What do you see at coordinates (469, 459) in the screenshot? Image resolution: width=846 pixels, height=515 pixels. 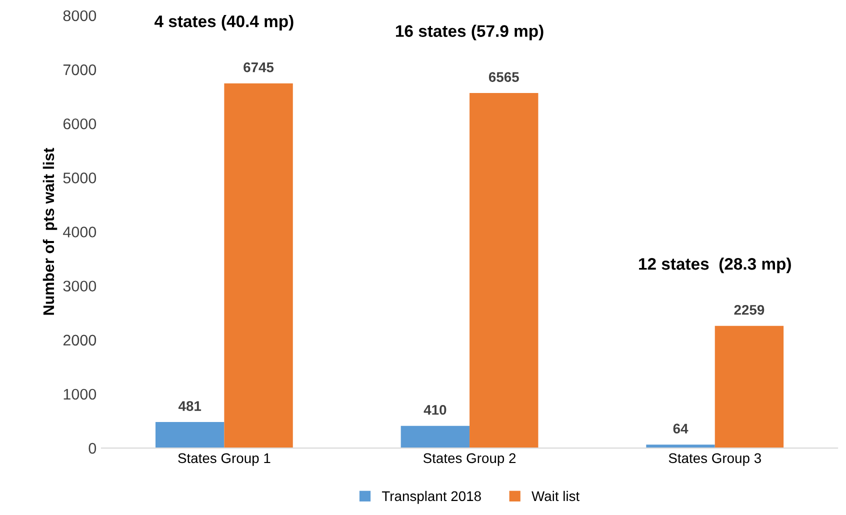 I see `x-tick-label: States Group 2` at bounding box center [469, 459].